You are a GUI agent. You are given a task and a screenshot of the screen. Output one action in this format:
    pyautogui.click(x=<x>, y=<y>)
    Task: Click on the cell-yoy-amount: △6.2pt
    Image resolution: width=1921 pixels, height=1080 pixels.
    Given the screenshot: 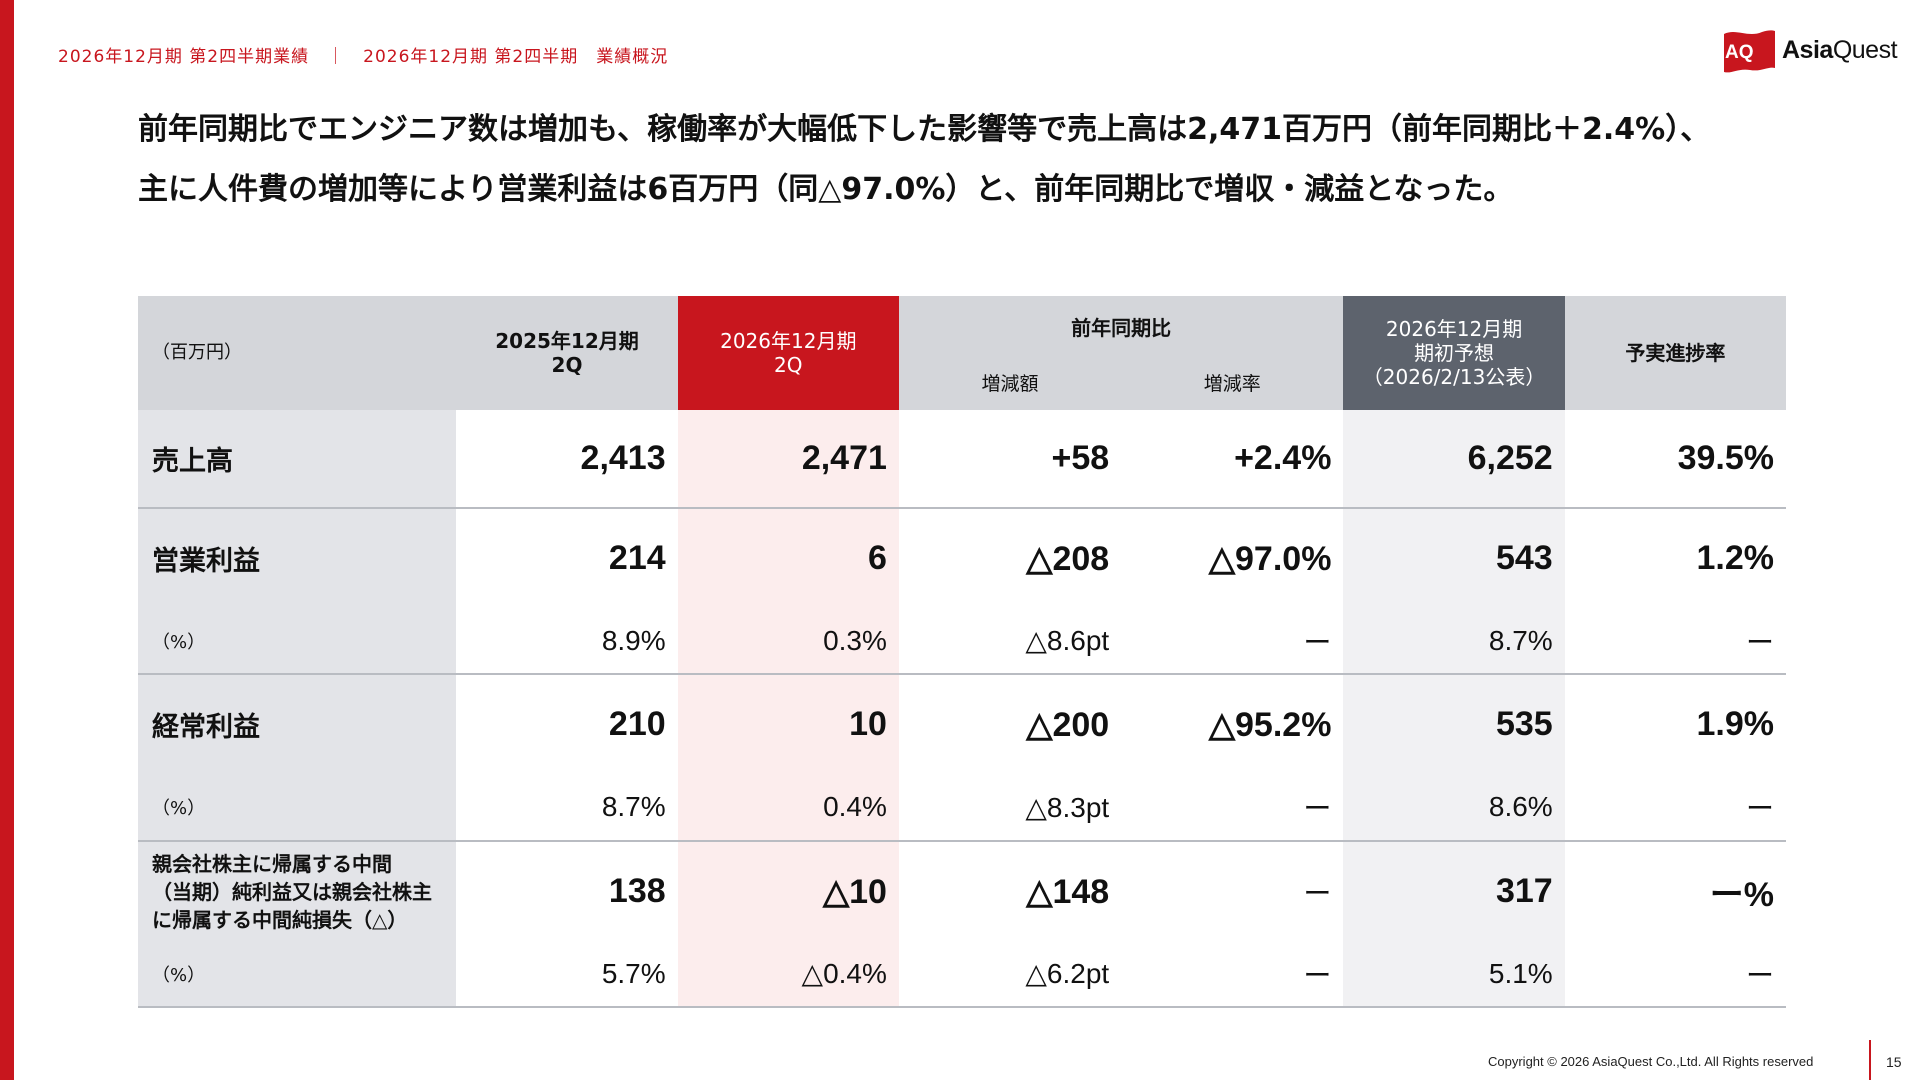 What is the action you would take?
    pyautogui.click(x=1010, y=974)
    